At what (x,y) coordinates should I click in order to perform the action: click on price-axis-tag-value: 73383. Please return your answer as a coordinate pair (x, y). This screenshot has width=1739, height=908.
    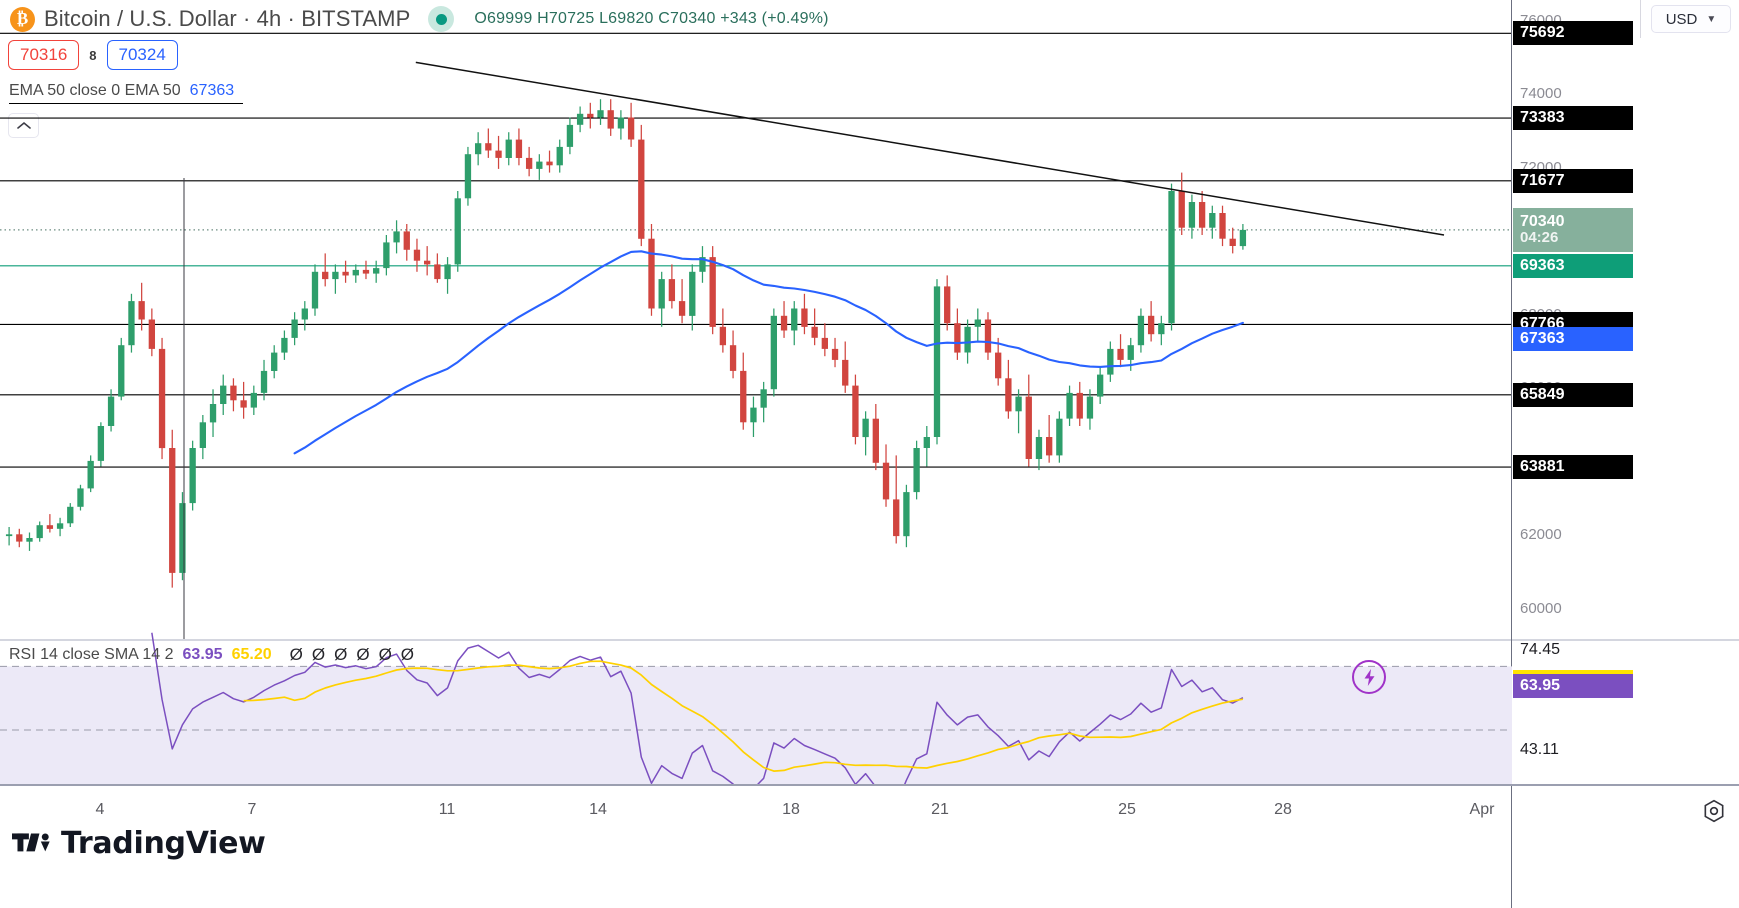
    Looking at the image, I should click on (1542, 118).